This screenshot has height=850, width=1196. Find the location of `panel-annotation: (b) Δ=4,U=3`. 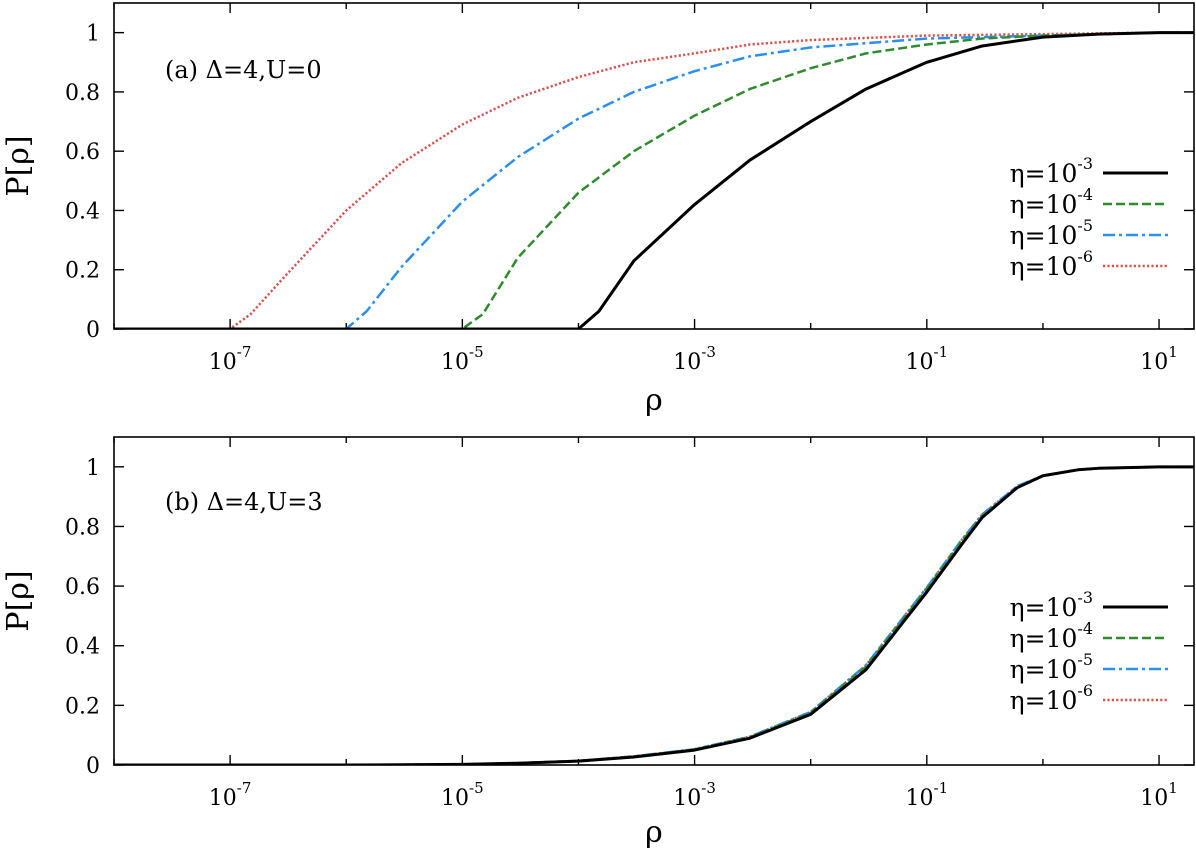

panel-annotation: (b) Δ=4,U=3 is located at coordinates (244, 502).